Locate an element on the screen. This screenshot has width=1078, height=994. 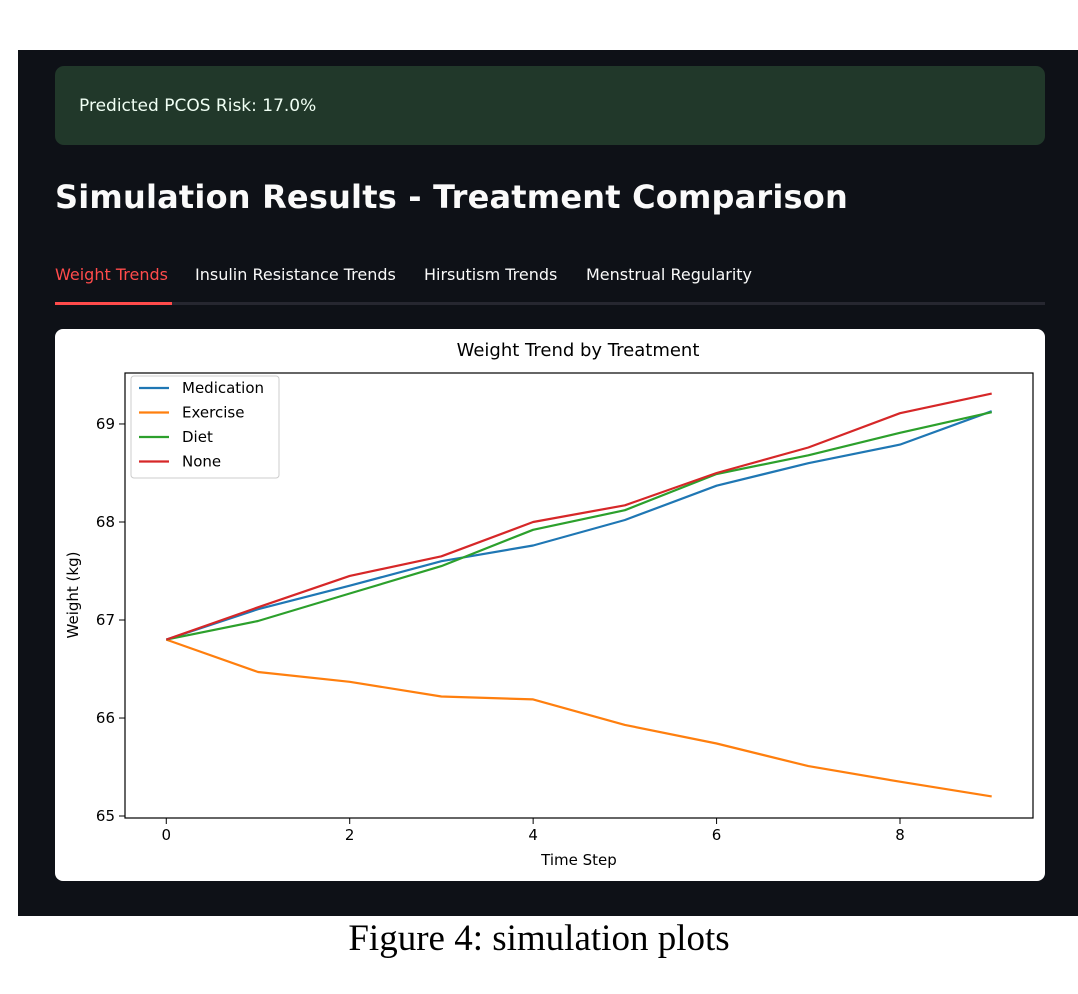
risk-alert: Predicted PCOS Risk: 17.0% is located at coordinates (550, 105).